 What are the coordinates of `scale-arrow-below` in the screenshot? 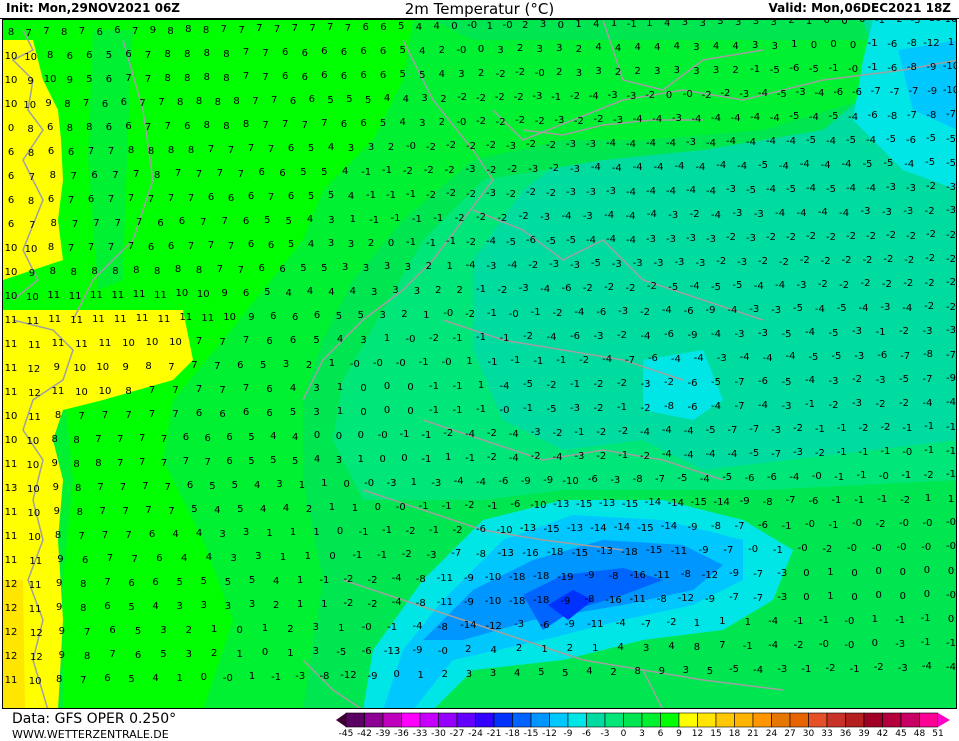 It's located at (341, 720).